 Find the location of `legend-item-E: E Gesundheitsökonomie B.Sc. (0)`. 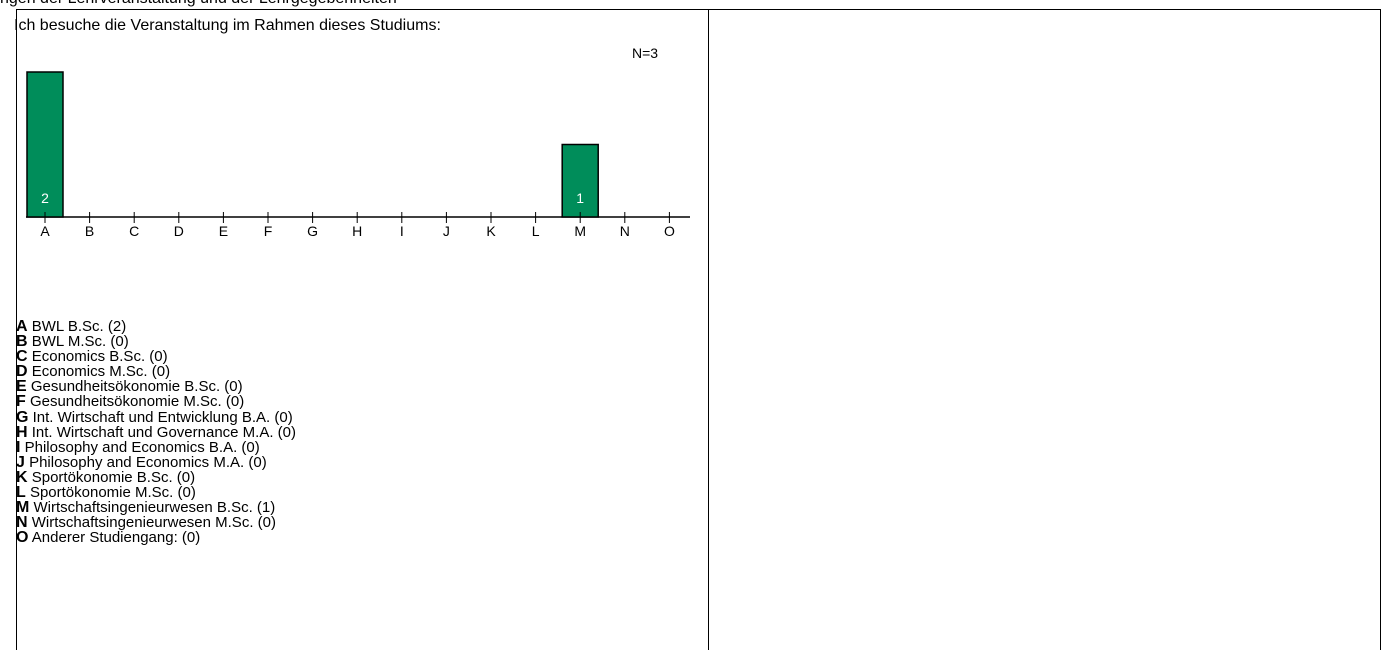

legend-item-E: E Gesundheitsökonomie B.Sc. (0) is located at coordinates (156, 387).